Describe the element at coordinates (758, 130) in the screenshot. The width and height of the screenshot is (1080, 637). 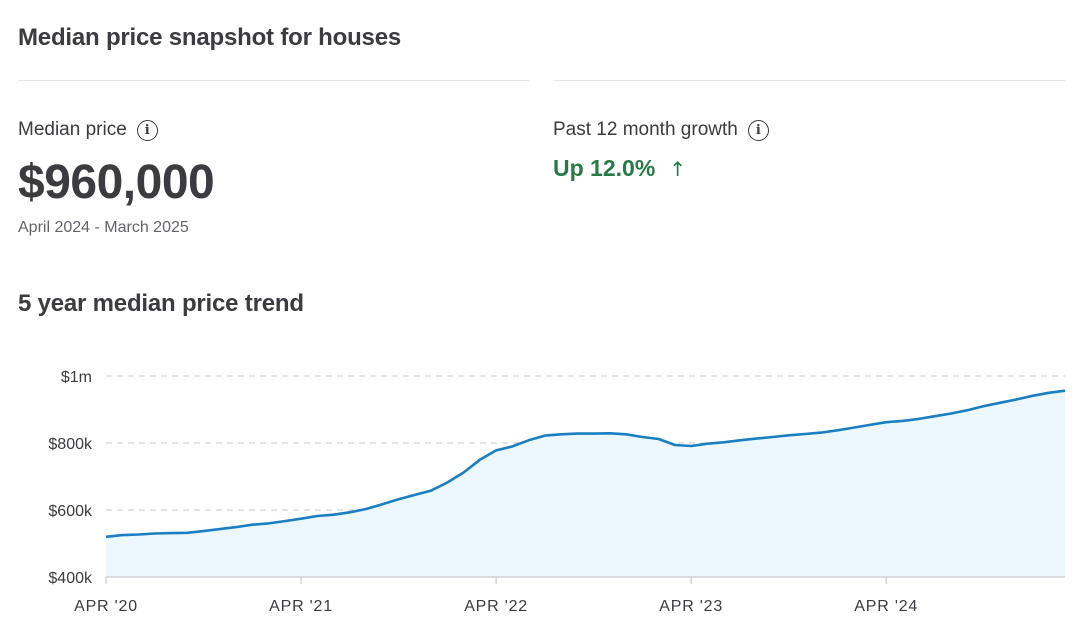
I see `growth-info-icon: i` at that location.